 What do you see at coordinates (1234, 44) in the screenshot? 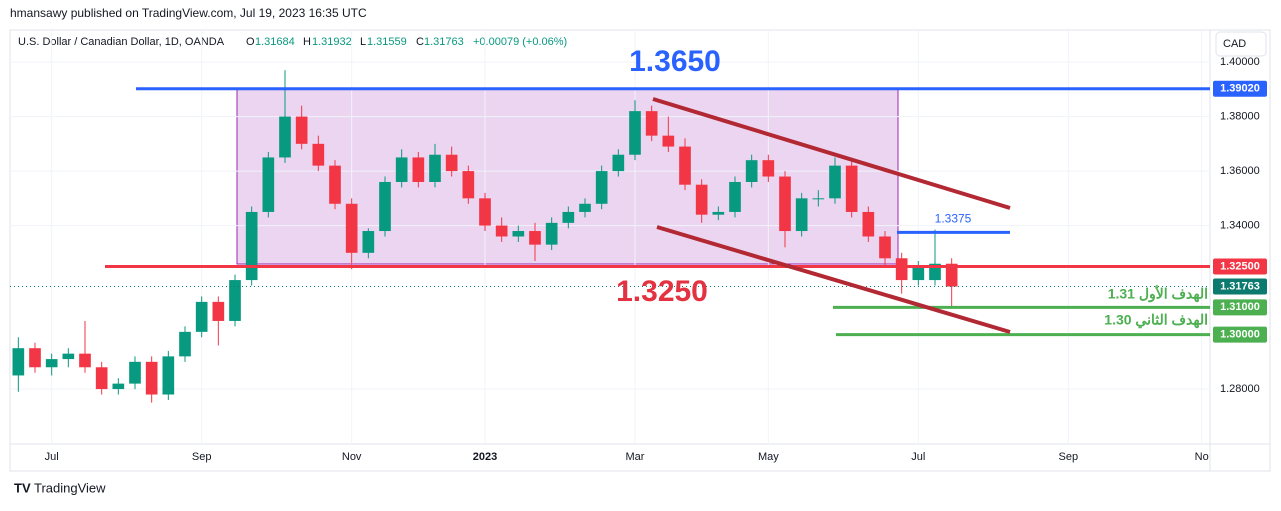
I see `currency: CAD` at bounding box center [1234, 44].